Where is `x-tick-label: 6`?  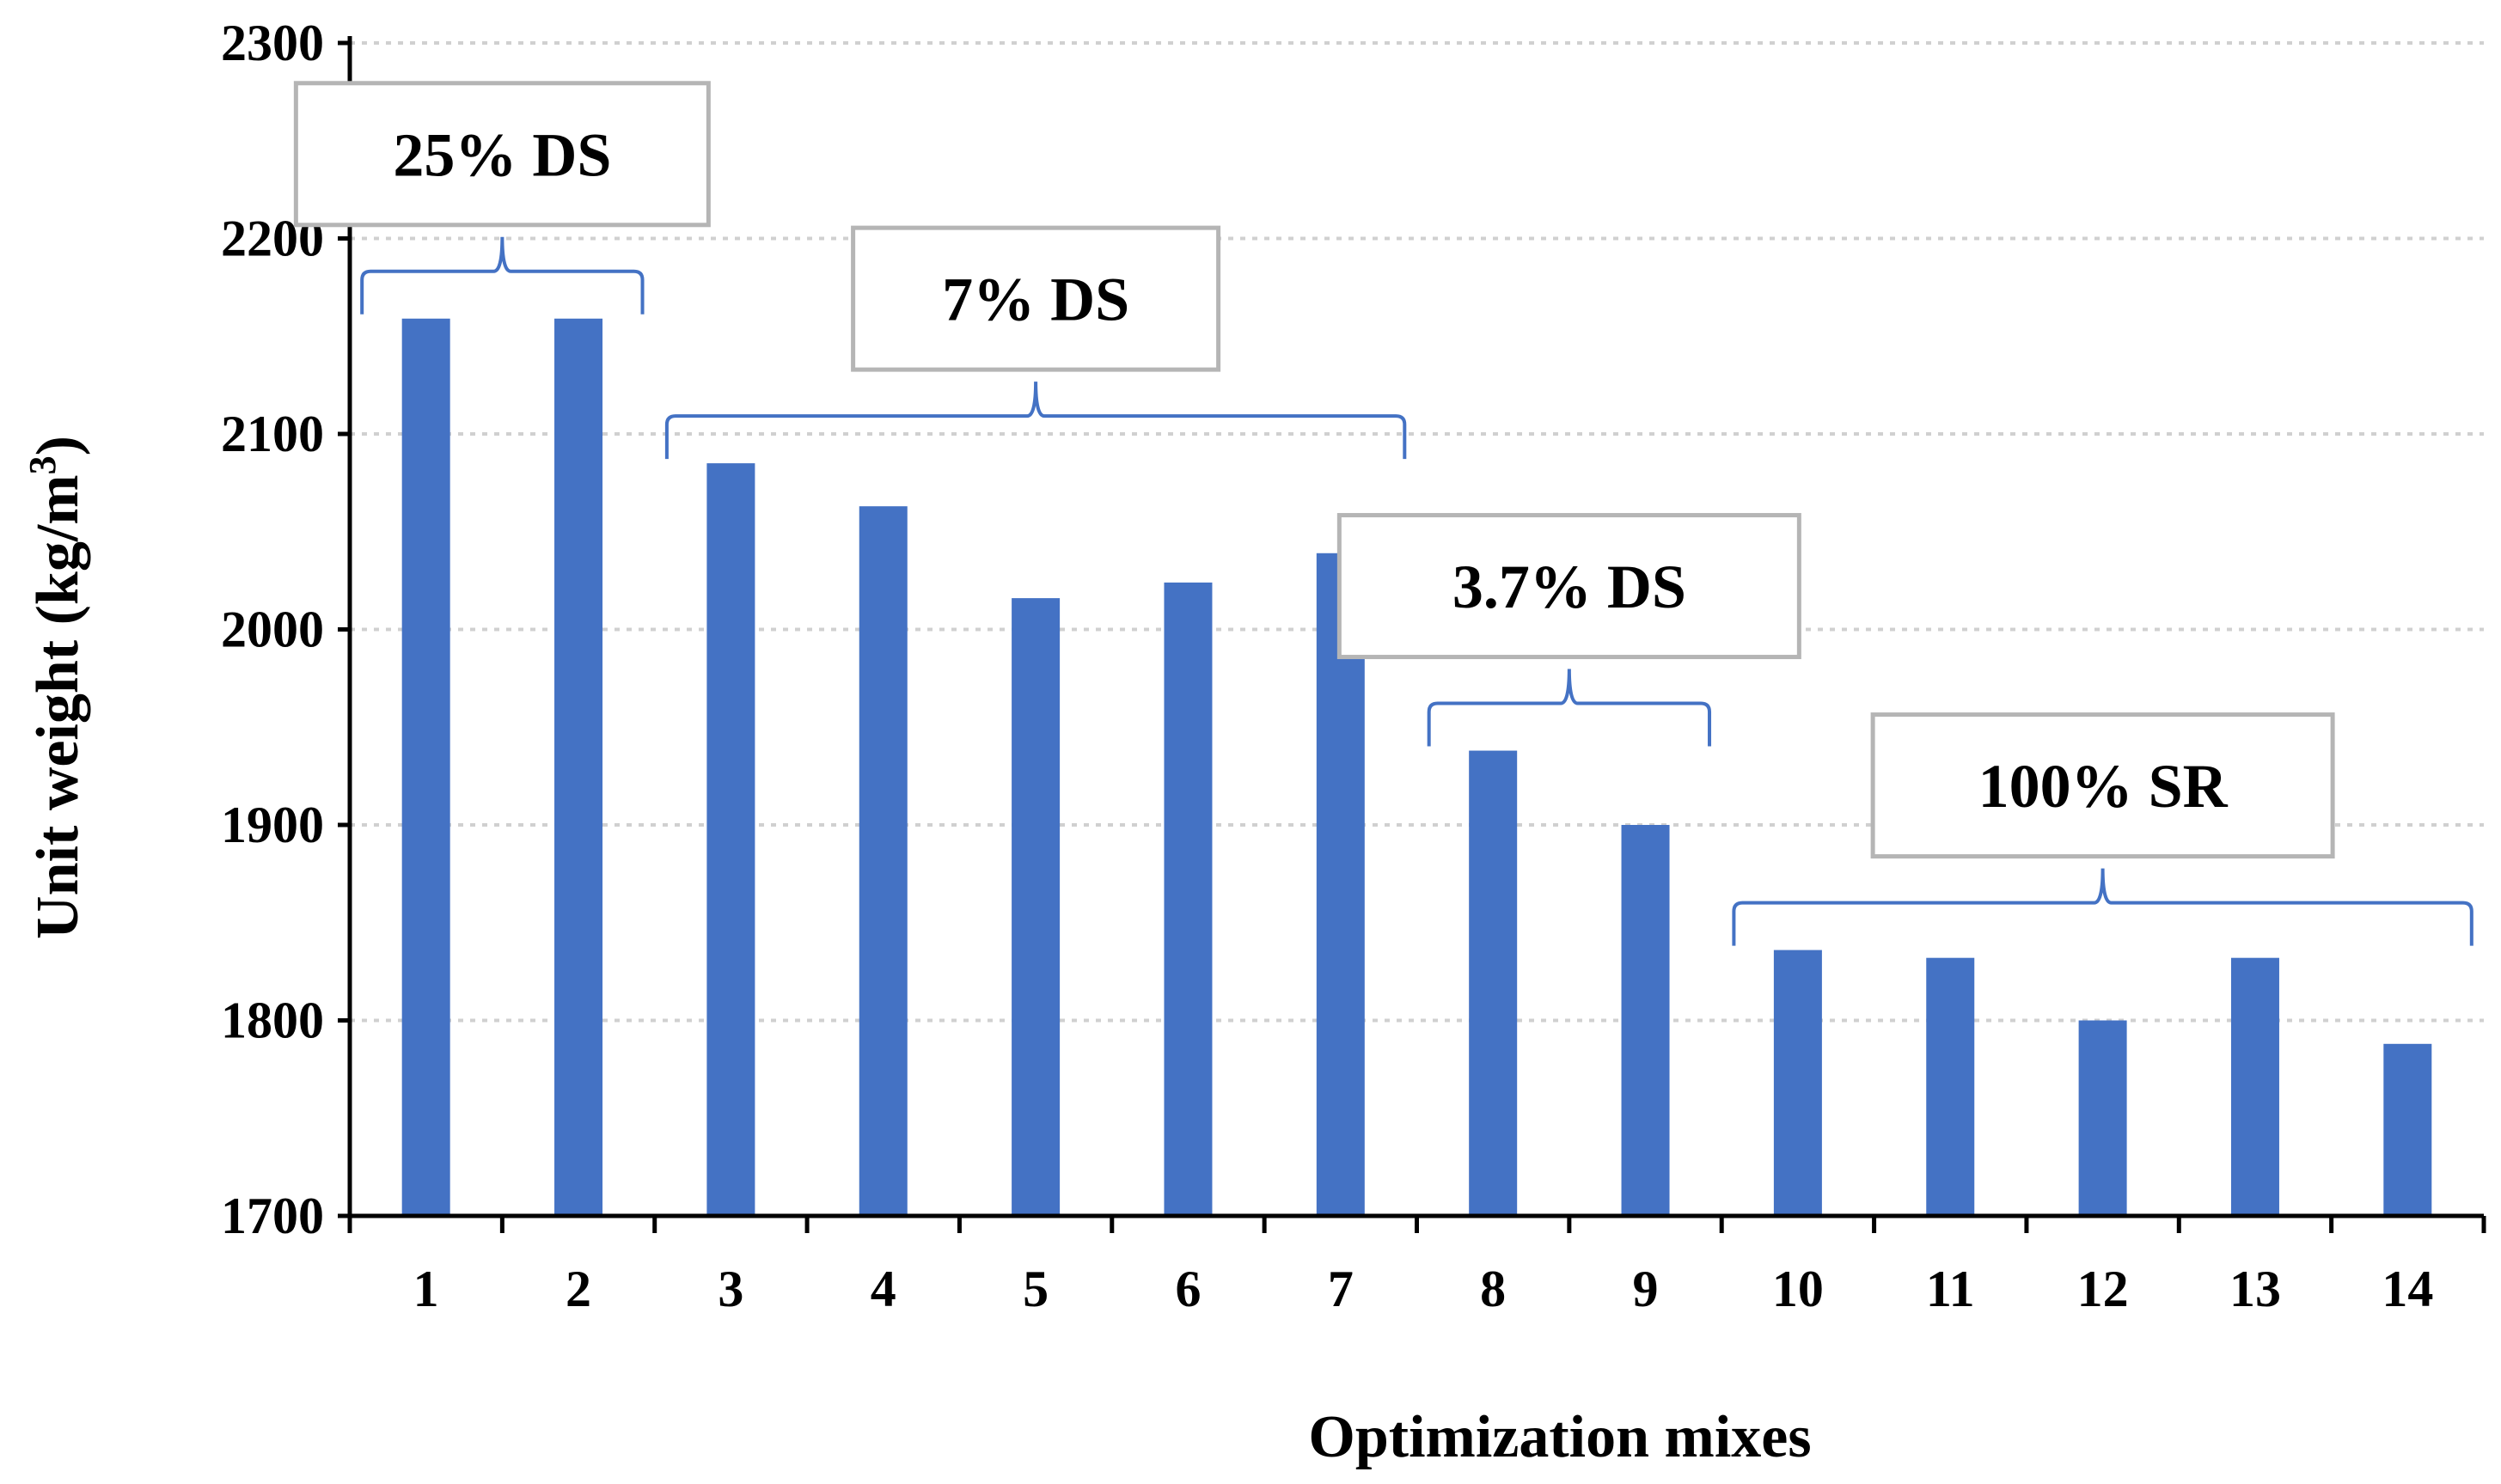
x-tick-label: 6 is located at coordinates (1188, 1289).